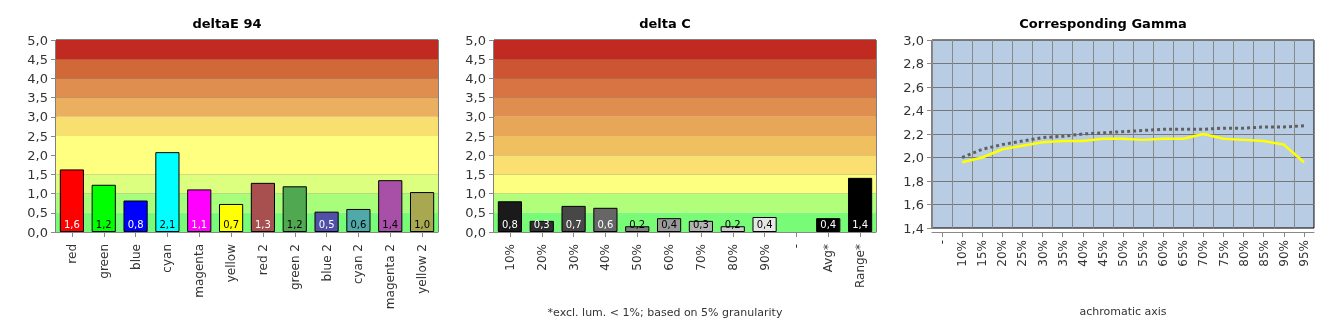 Image resolution: width=1330 pixels, height=330 pixels. Describe the element at coordinates (1022, 253) in the screenshot. I see `x-tick-label: 25%` at that location.